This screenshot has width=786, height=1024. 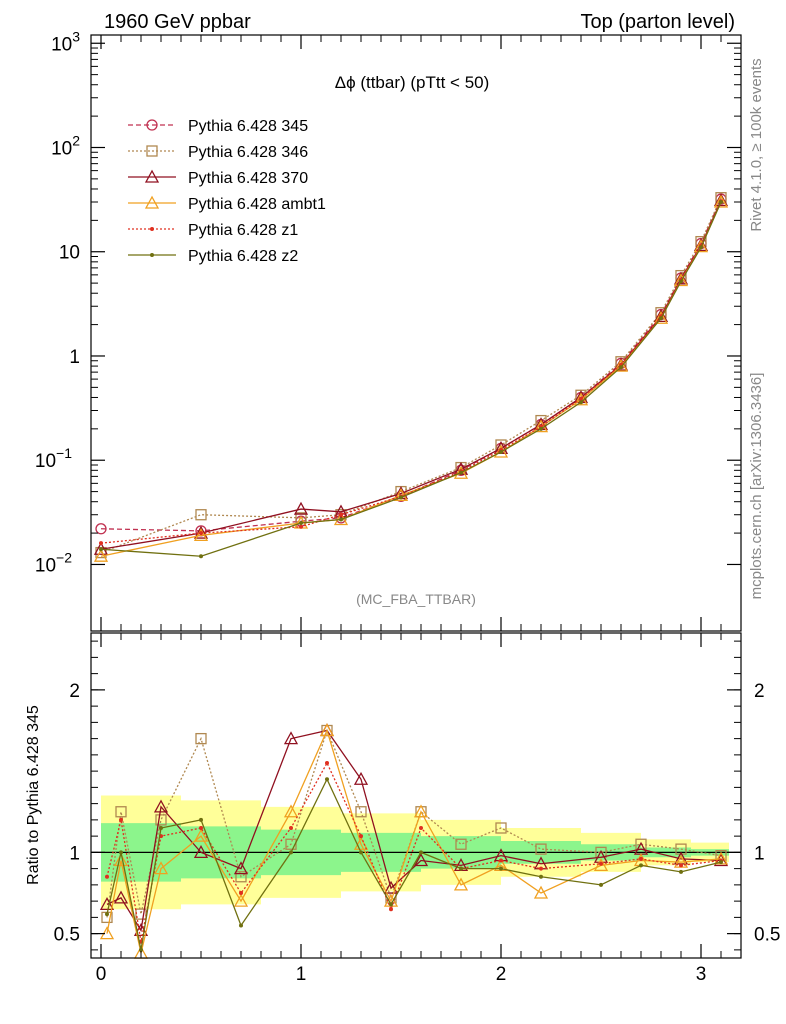 What do you see at coordinates (65, 41) in the screenshot?
I see `upper-ytick-label-0: 10³` at bounding box center [65, 41].